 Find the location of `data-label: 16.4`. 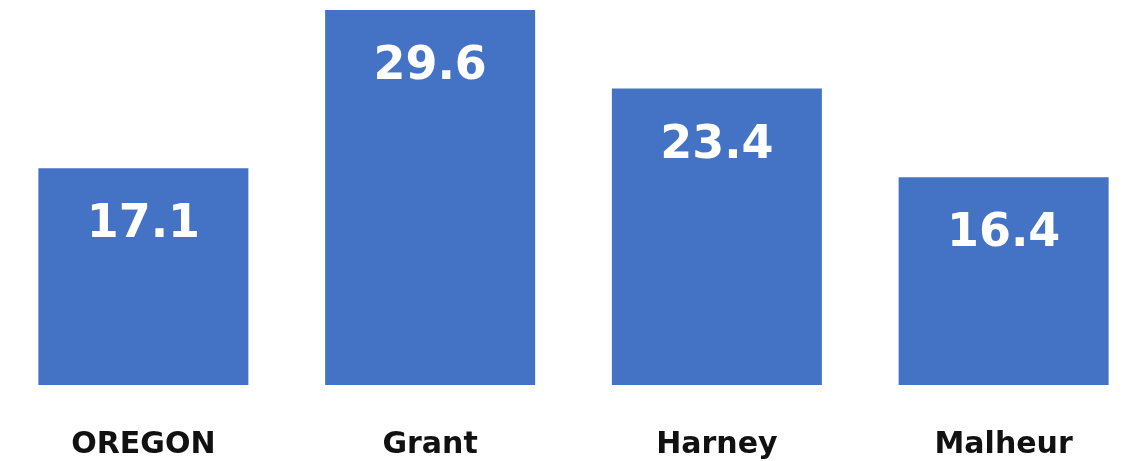

data-label: 16.4 is located at coordinates (1003, 230).